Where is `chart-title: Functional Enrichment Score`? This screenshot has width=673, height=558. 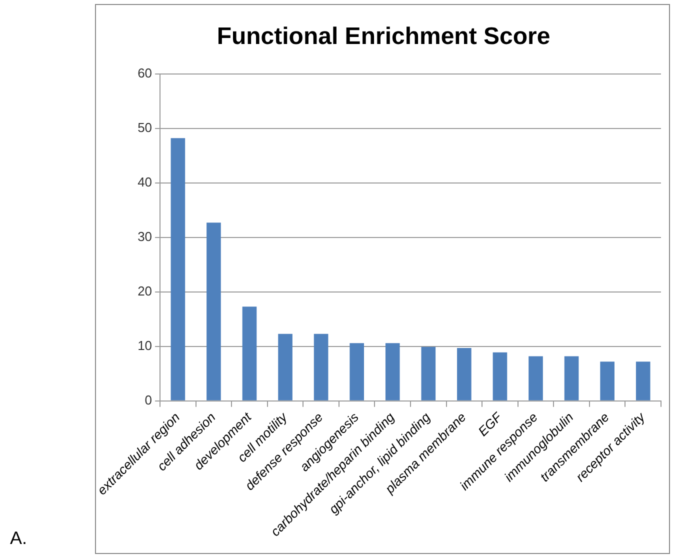 chart-title: Functional Enrichment Score is located at coordinates (383, 36).